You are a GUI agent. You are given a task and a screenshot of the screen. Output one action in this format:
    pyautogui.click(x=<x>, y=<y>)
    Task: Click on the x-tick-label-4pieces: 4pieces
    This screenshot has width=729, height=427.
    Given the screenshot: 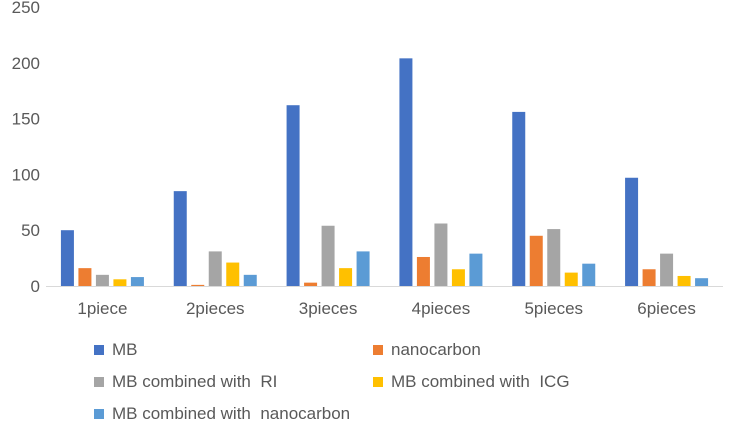 What is the action you would take?
    pyautogui.click(x=441, y=308)
    